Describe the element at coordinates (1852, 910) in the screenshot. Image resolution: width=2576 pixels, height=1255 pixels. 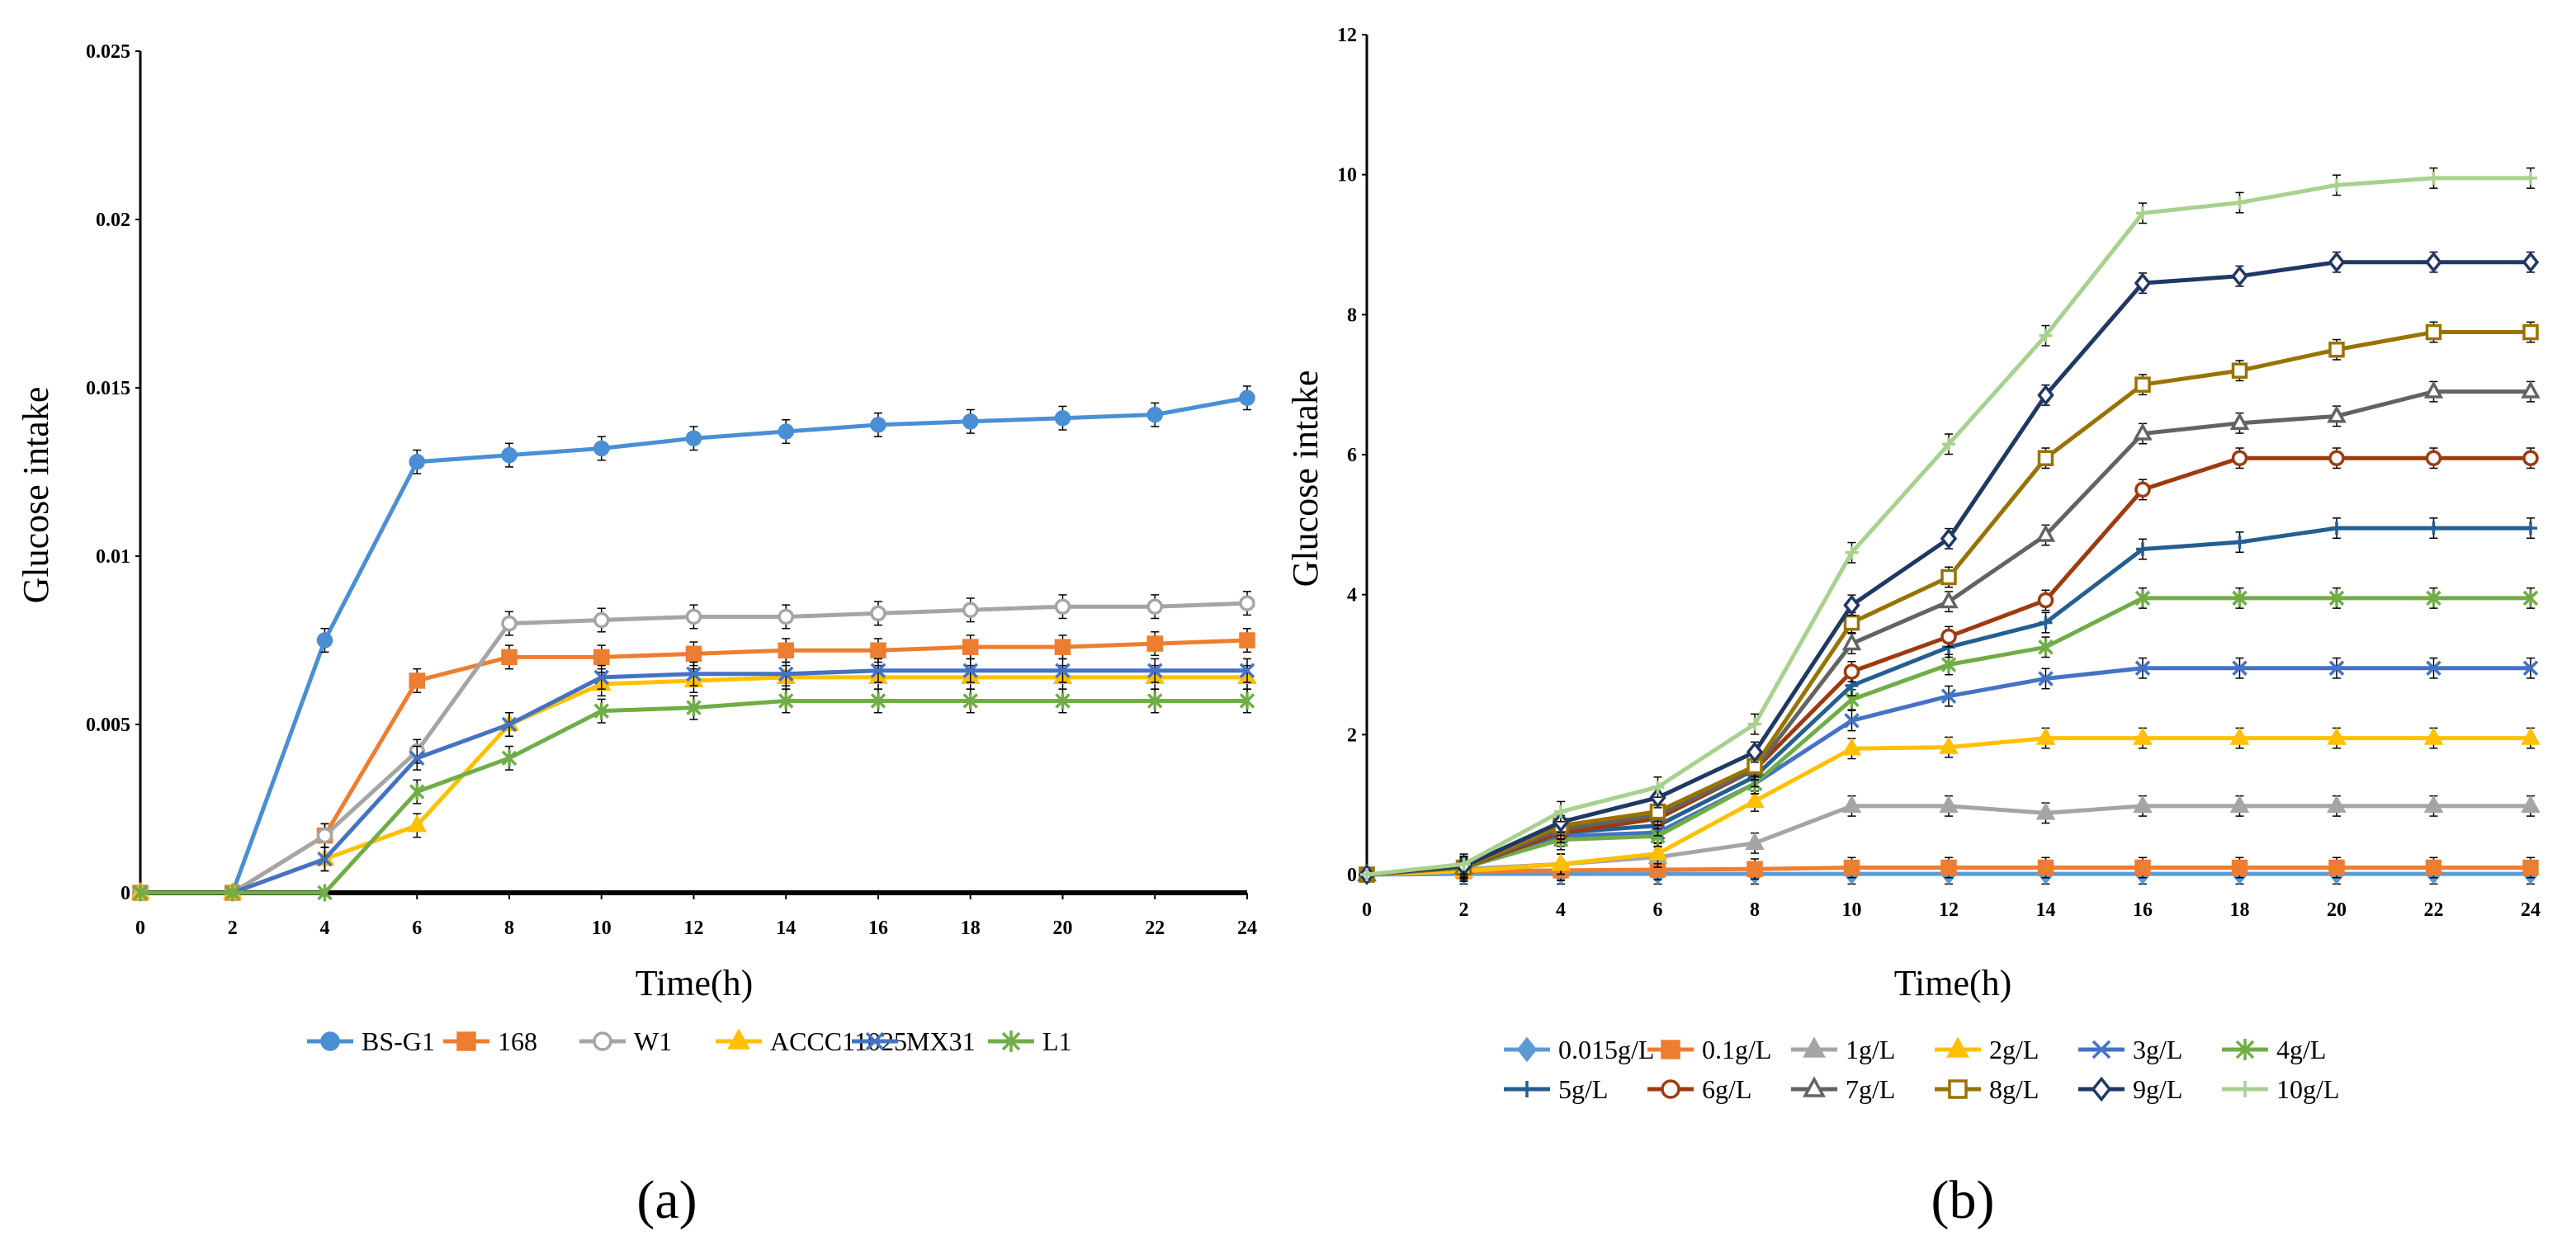
I see `chart-b-xtick-label: 10` at that location.